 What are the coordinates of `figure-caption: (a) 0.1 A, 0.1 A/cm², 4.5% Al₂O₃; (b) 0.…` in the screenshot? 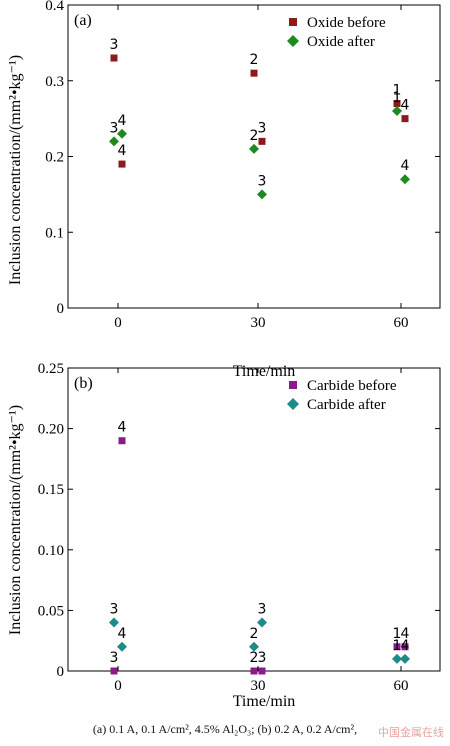 It's located at (225, 729).